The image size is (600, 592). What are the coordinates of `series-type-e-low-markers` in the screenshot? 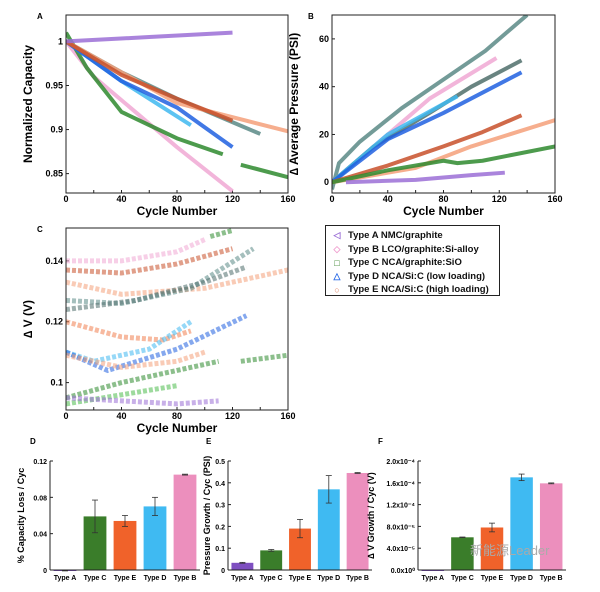 It's located at (136, 359).